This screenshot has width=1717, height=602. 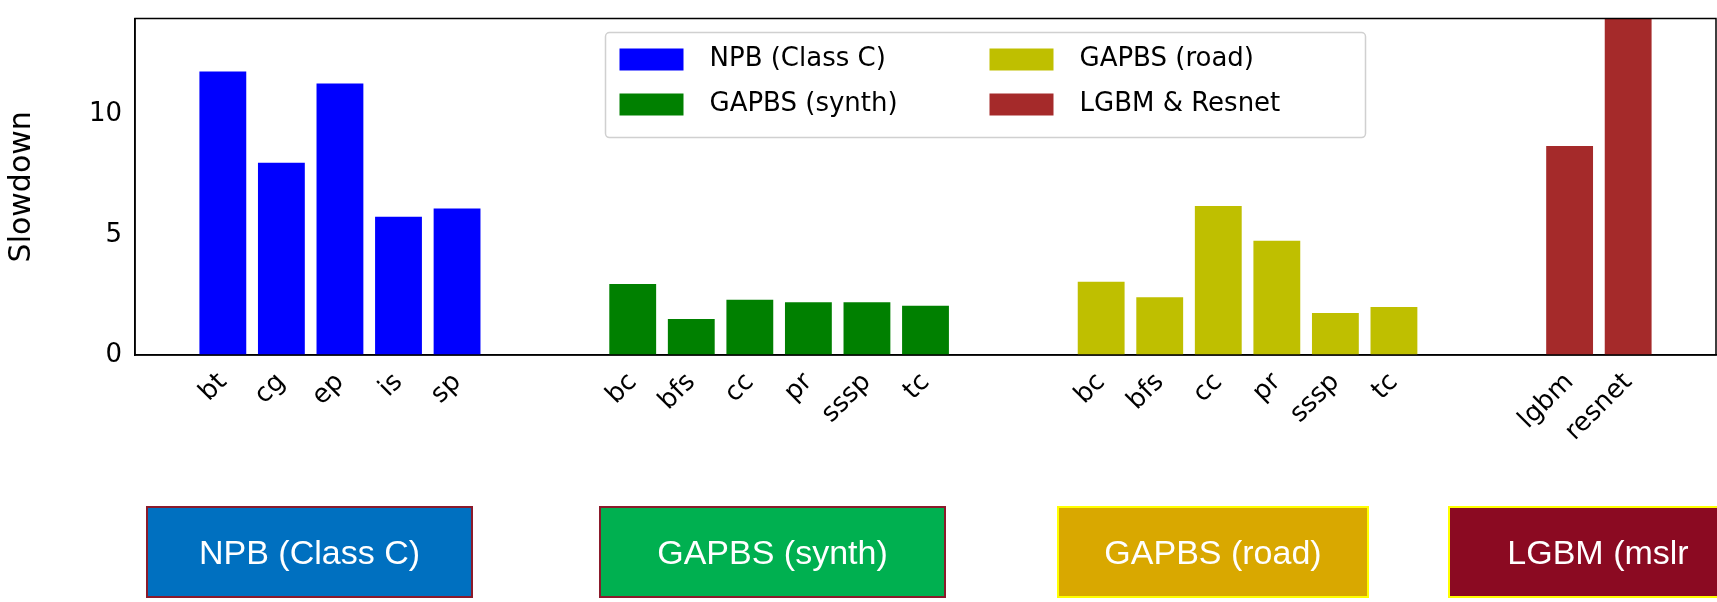 I want to click on text: GAPBS (synth), so click(x=772, y=552).